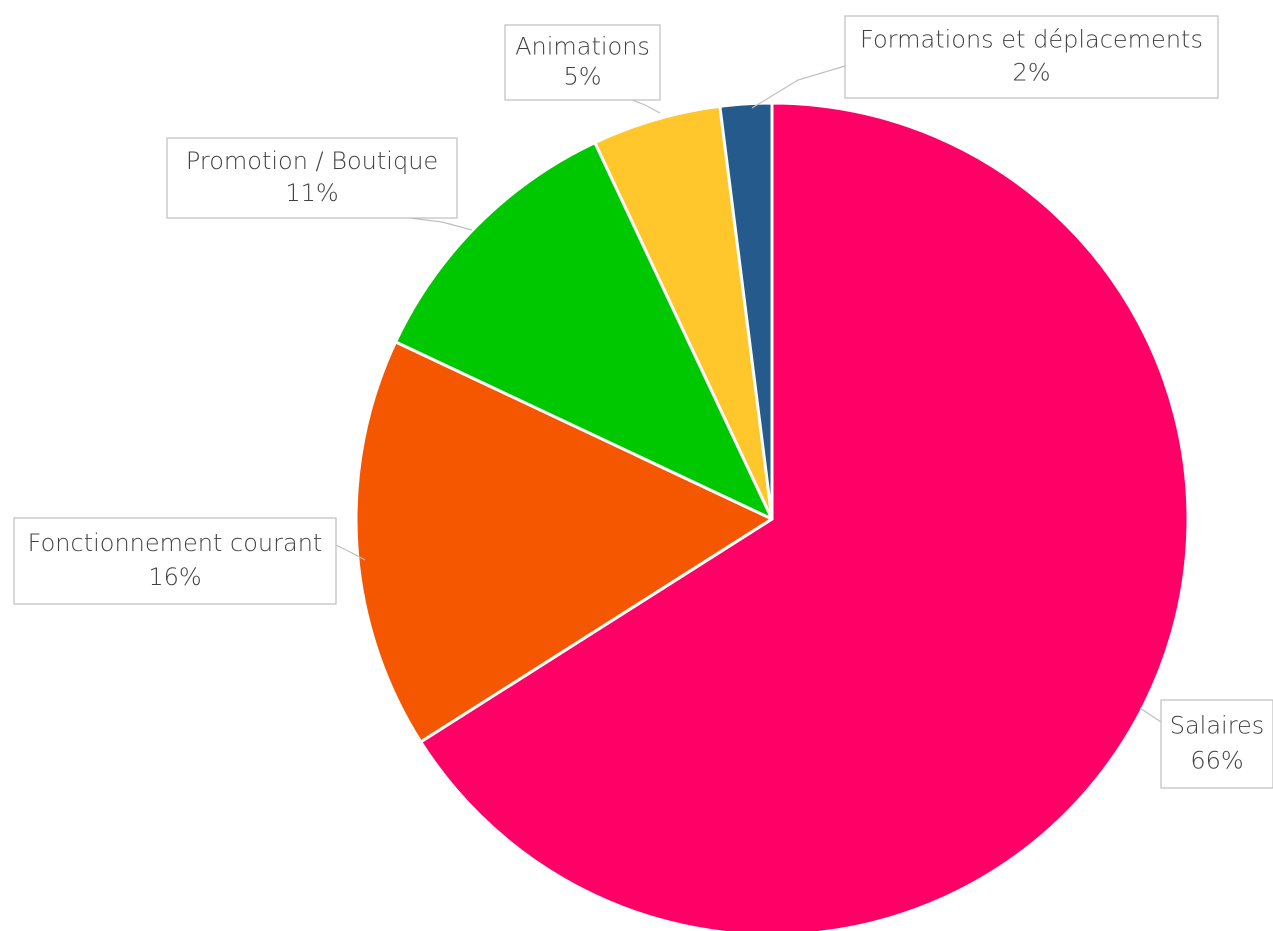  I want to click on callout-promotion-boutique: Promotion / Boutique 11%, so click(319, 184).